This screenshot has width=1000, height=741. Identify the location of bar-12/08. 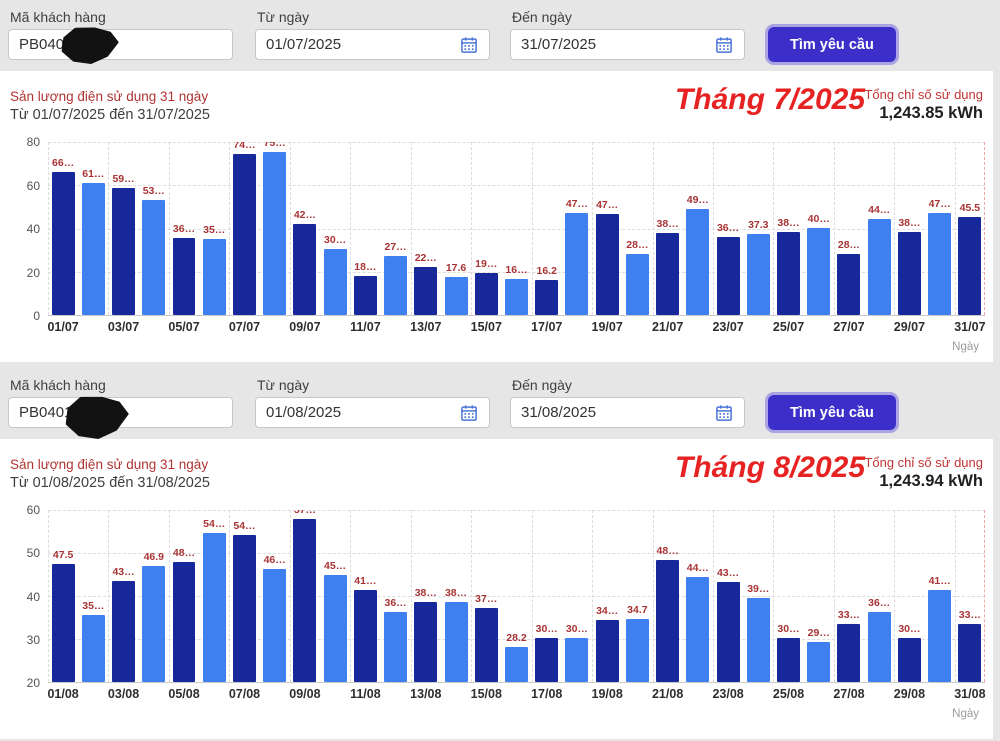
(396, 647).